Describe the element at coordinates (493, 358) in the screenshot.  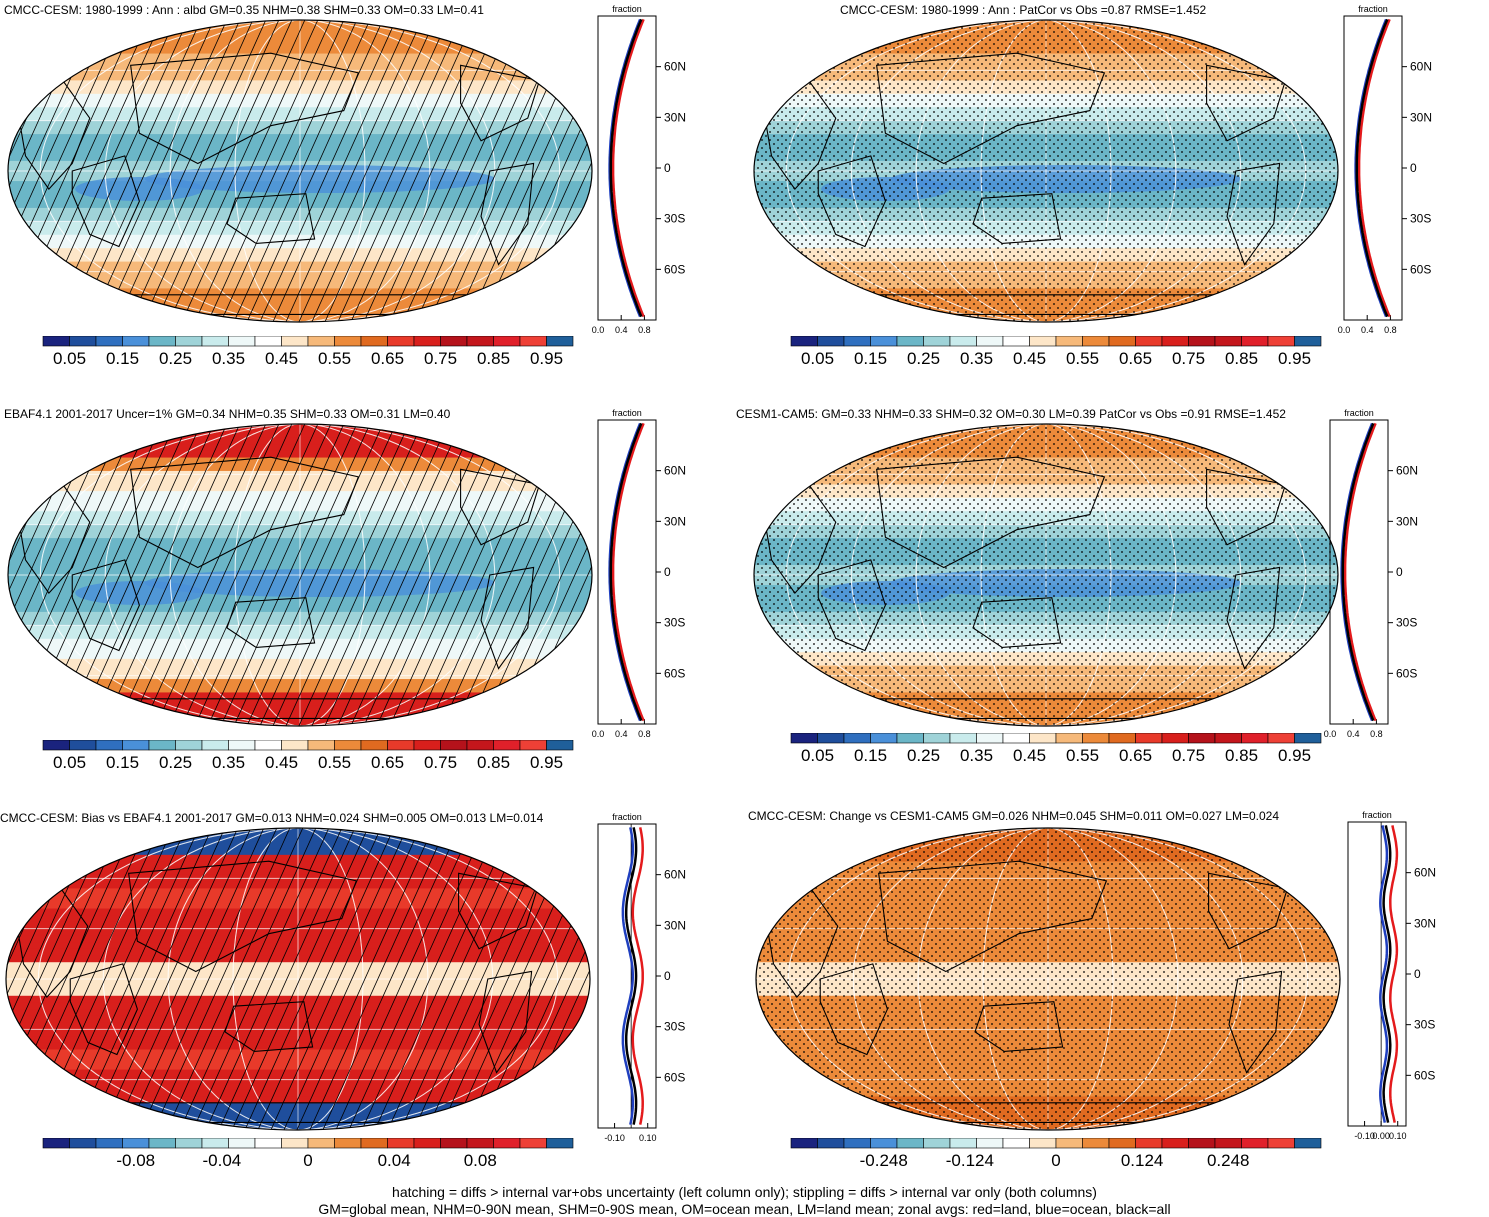
I see `colorbar-label: 0.85` at that location.